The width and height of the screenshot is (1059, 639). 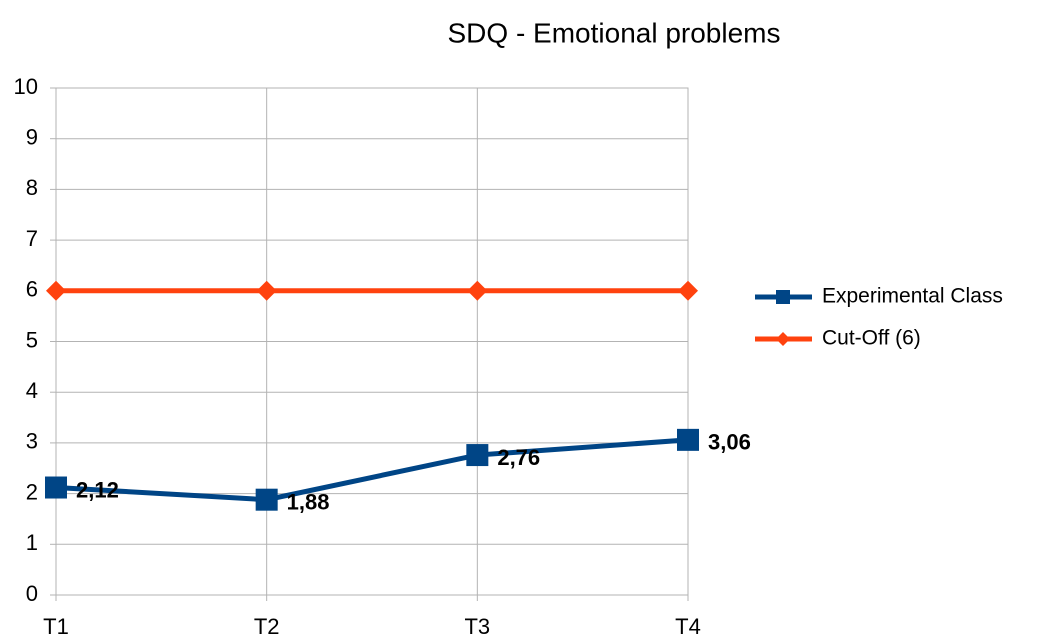 I want to click on x-tick-label: T2, so click(x=267, y=626).